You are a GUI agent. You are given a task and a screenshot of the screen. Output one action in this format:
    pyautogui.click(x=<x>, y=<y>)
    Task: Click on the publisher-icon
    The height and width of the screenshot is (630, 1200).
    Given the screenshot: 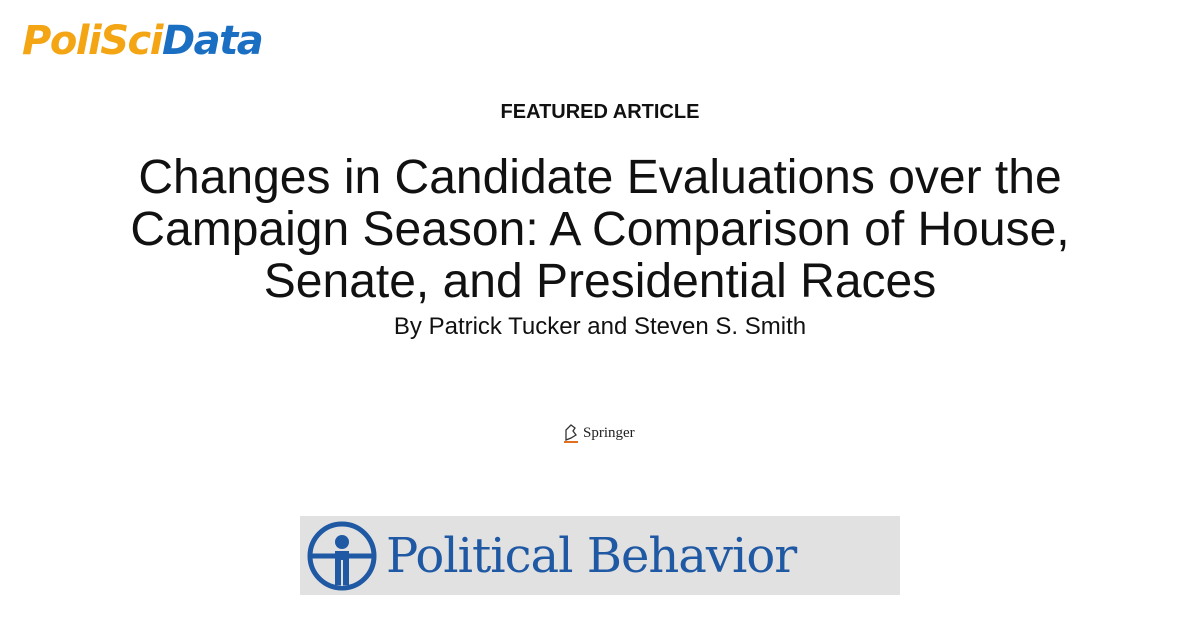 What is the action you would take?
    pyautogui.click(x=571, y=433)
    